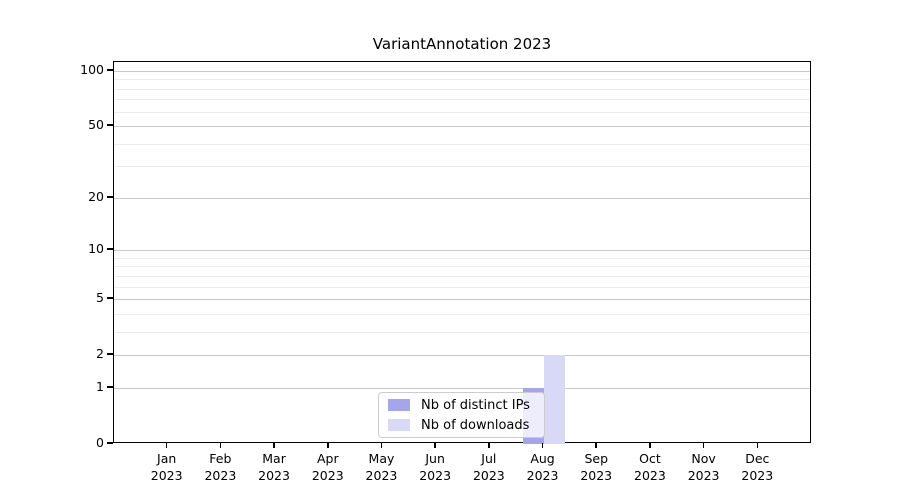 The width and height of the screenshot is (900, 500). What do you see at coordinates (757, 467) in the screenshot?
I see `x-tick-label: Dec 2023` at bounding box center [757, 467].